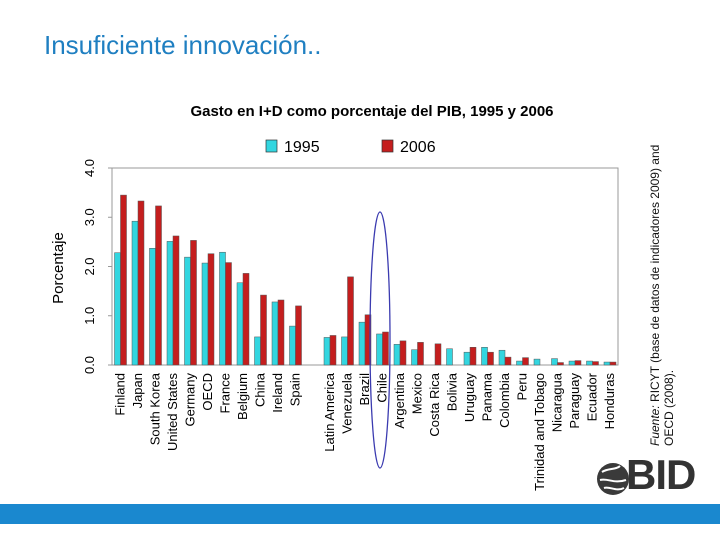 The width and height of the screenshot is (720, 540). What do you see at coordinates (669, 407) in the screenshot?
I see `source-text-line2: OECD (2008).` at bounding box center [669, 407].